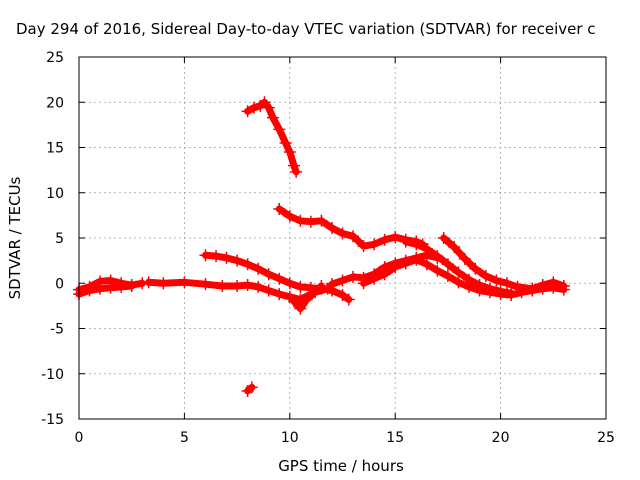 This screenshot has width=640, height=480. What do you see at coordinates (55, 103) in the screenshot?
I see `y-tick-label: 20` at bounding box center [55, 103].